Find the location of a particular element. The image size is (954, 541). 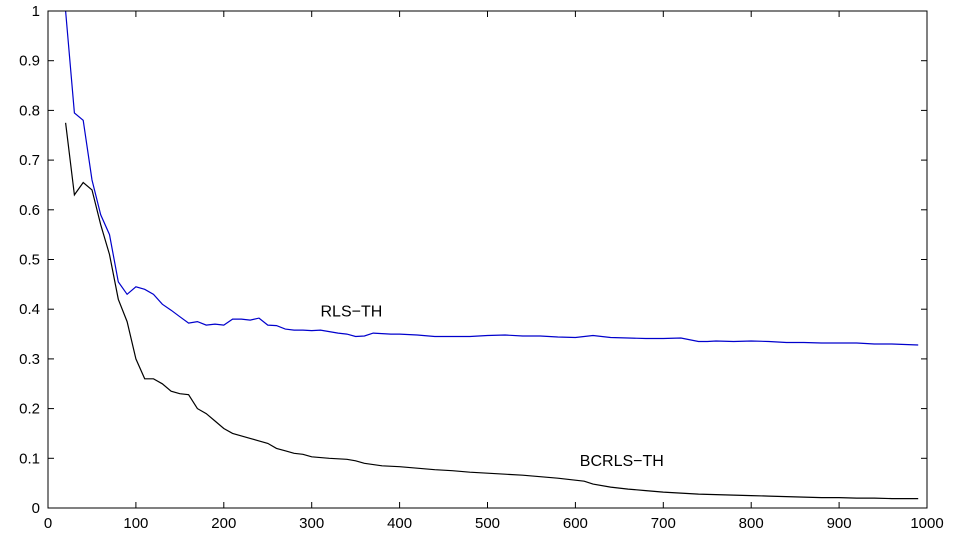

y-tick-label: 0 is located at coordinates (36, 508).